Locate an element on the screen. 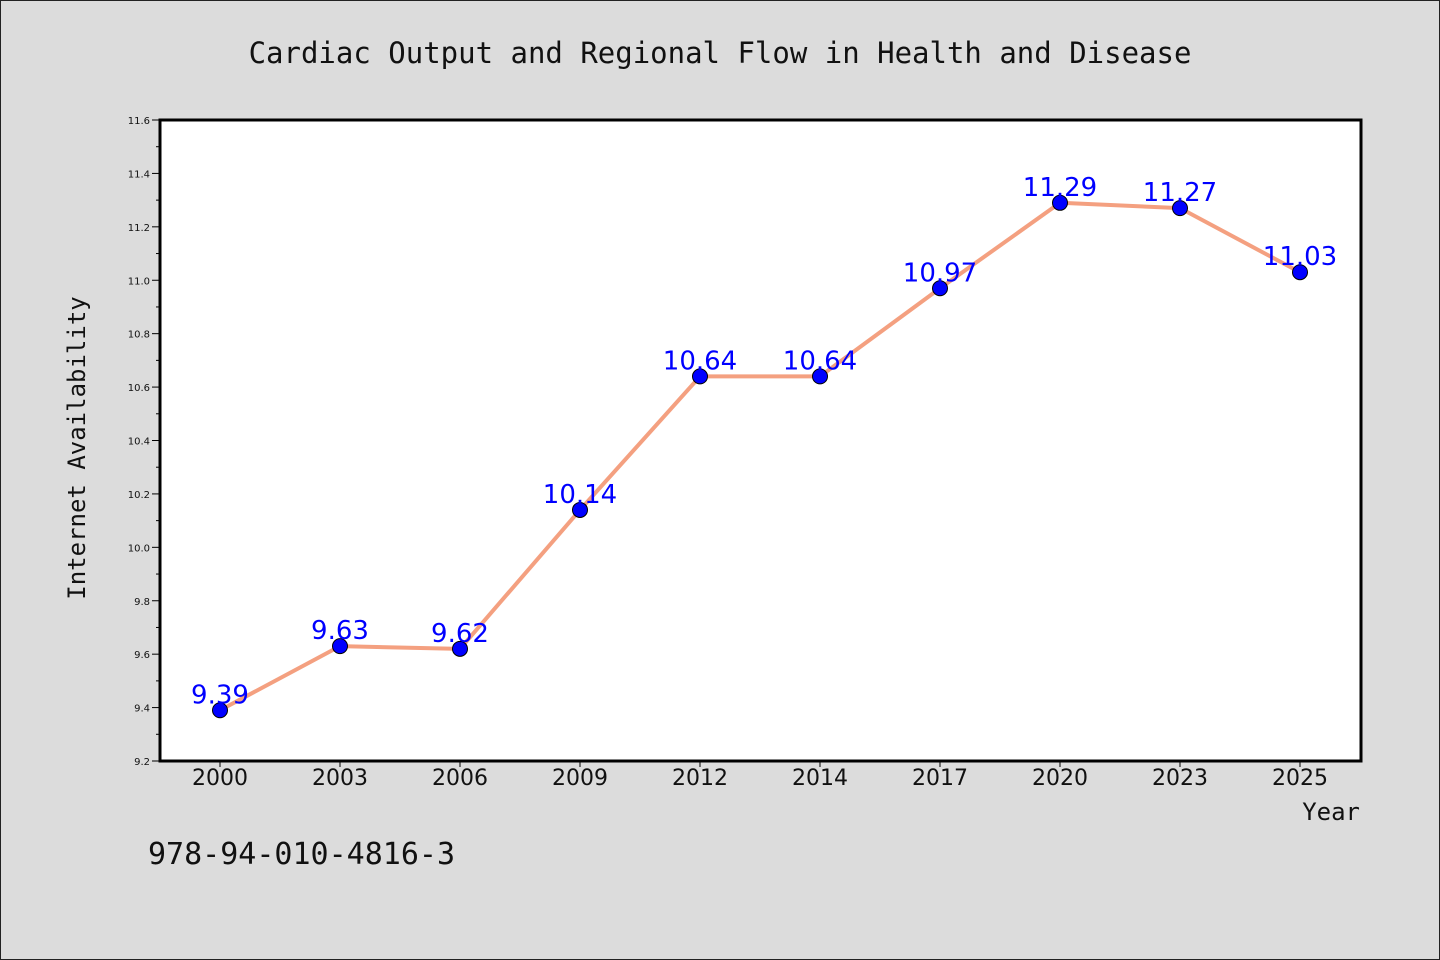  data-label: 11.29 is located at coordinates (1060, 188).